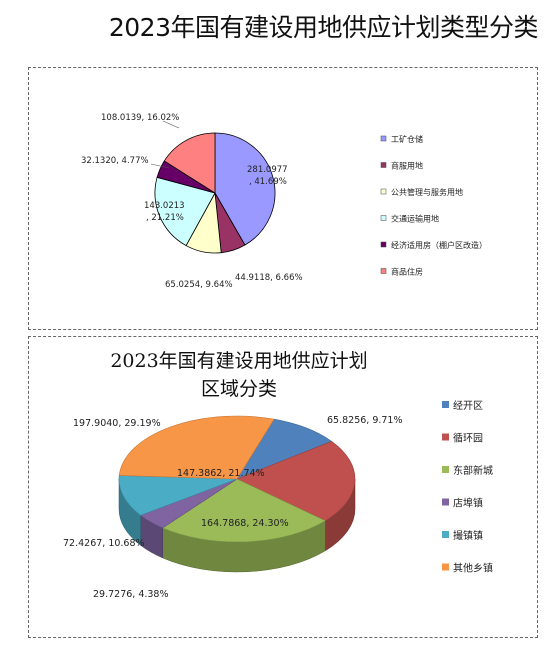  Describe the element at coordinates (468, 438) in the screenshot. I see `legend-label-2: 循环园` at that location.